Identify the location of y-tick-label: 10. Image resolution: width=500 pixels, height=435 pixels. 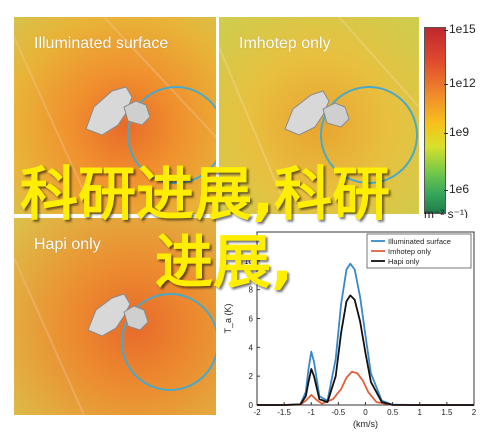
(248, 261).